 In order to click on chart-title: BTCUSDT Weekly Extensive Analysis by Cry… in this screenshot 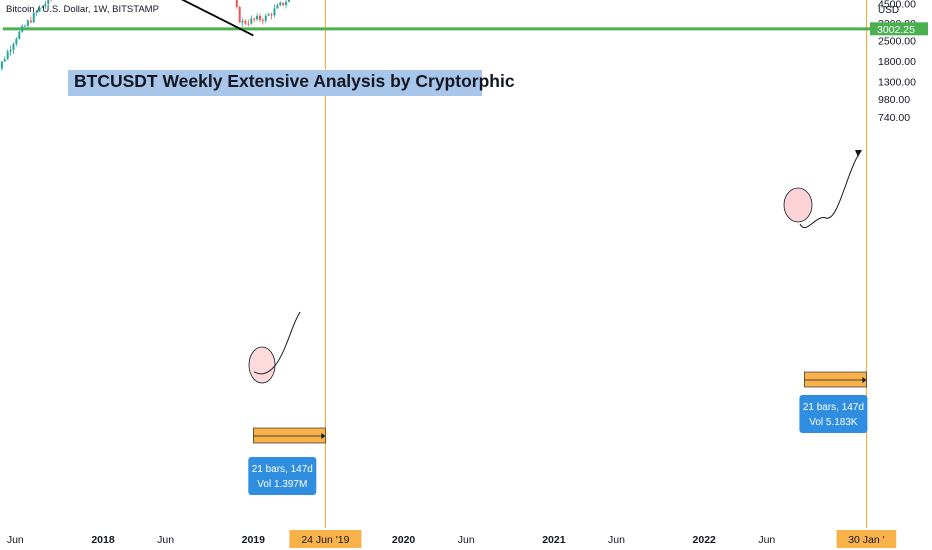, I will do `click(294, 81)`.